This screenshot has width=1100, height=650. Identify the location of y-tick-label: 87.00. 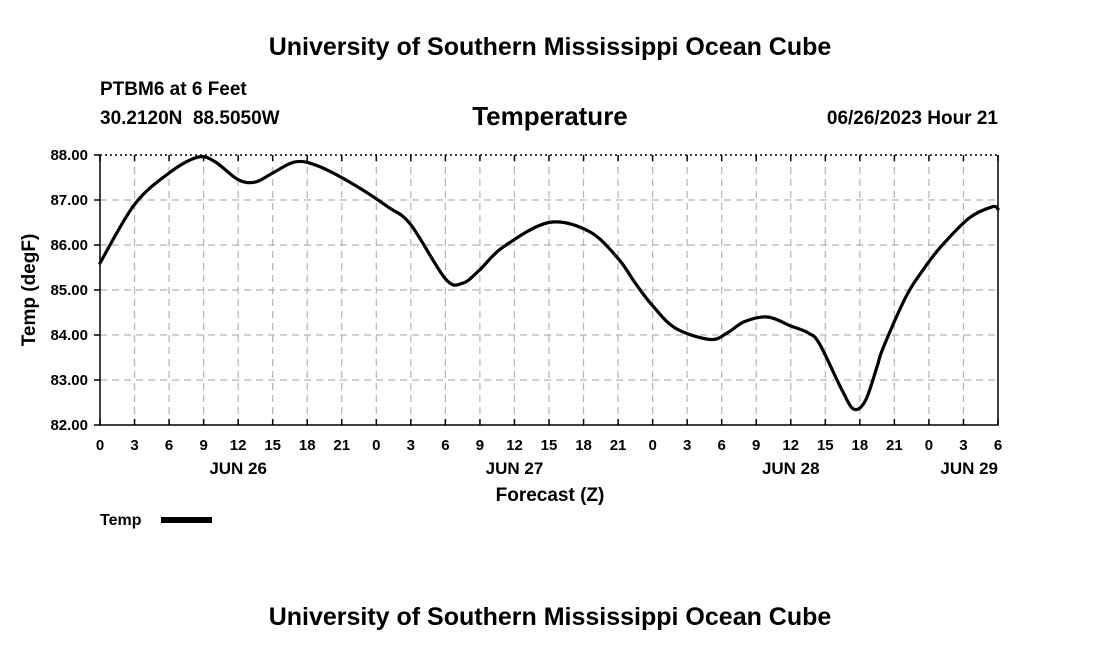
(69, 200).